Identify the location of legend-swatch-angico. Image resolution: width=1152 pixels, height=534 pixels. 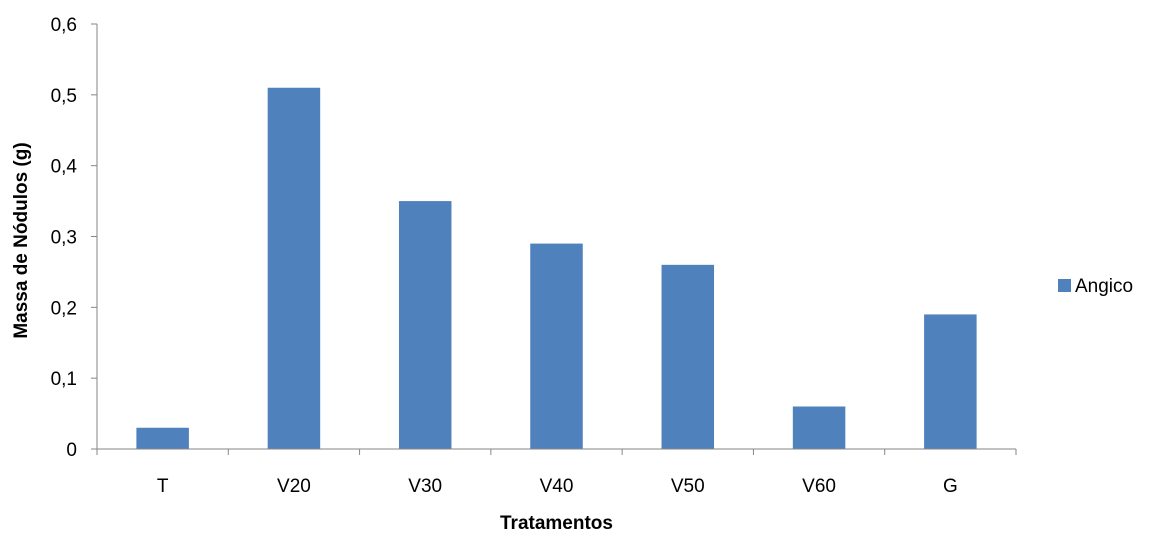
(1064, 285).